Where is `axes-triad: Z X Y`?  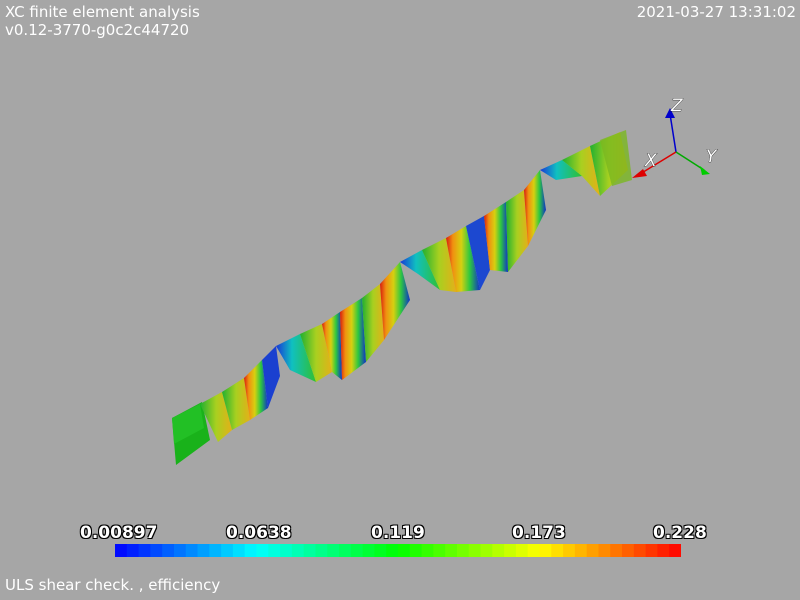 axes-triad: Z X Y is located at coordinates (675, 137).